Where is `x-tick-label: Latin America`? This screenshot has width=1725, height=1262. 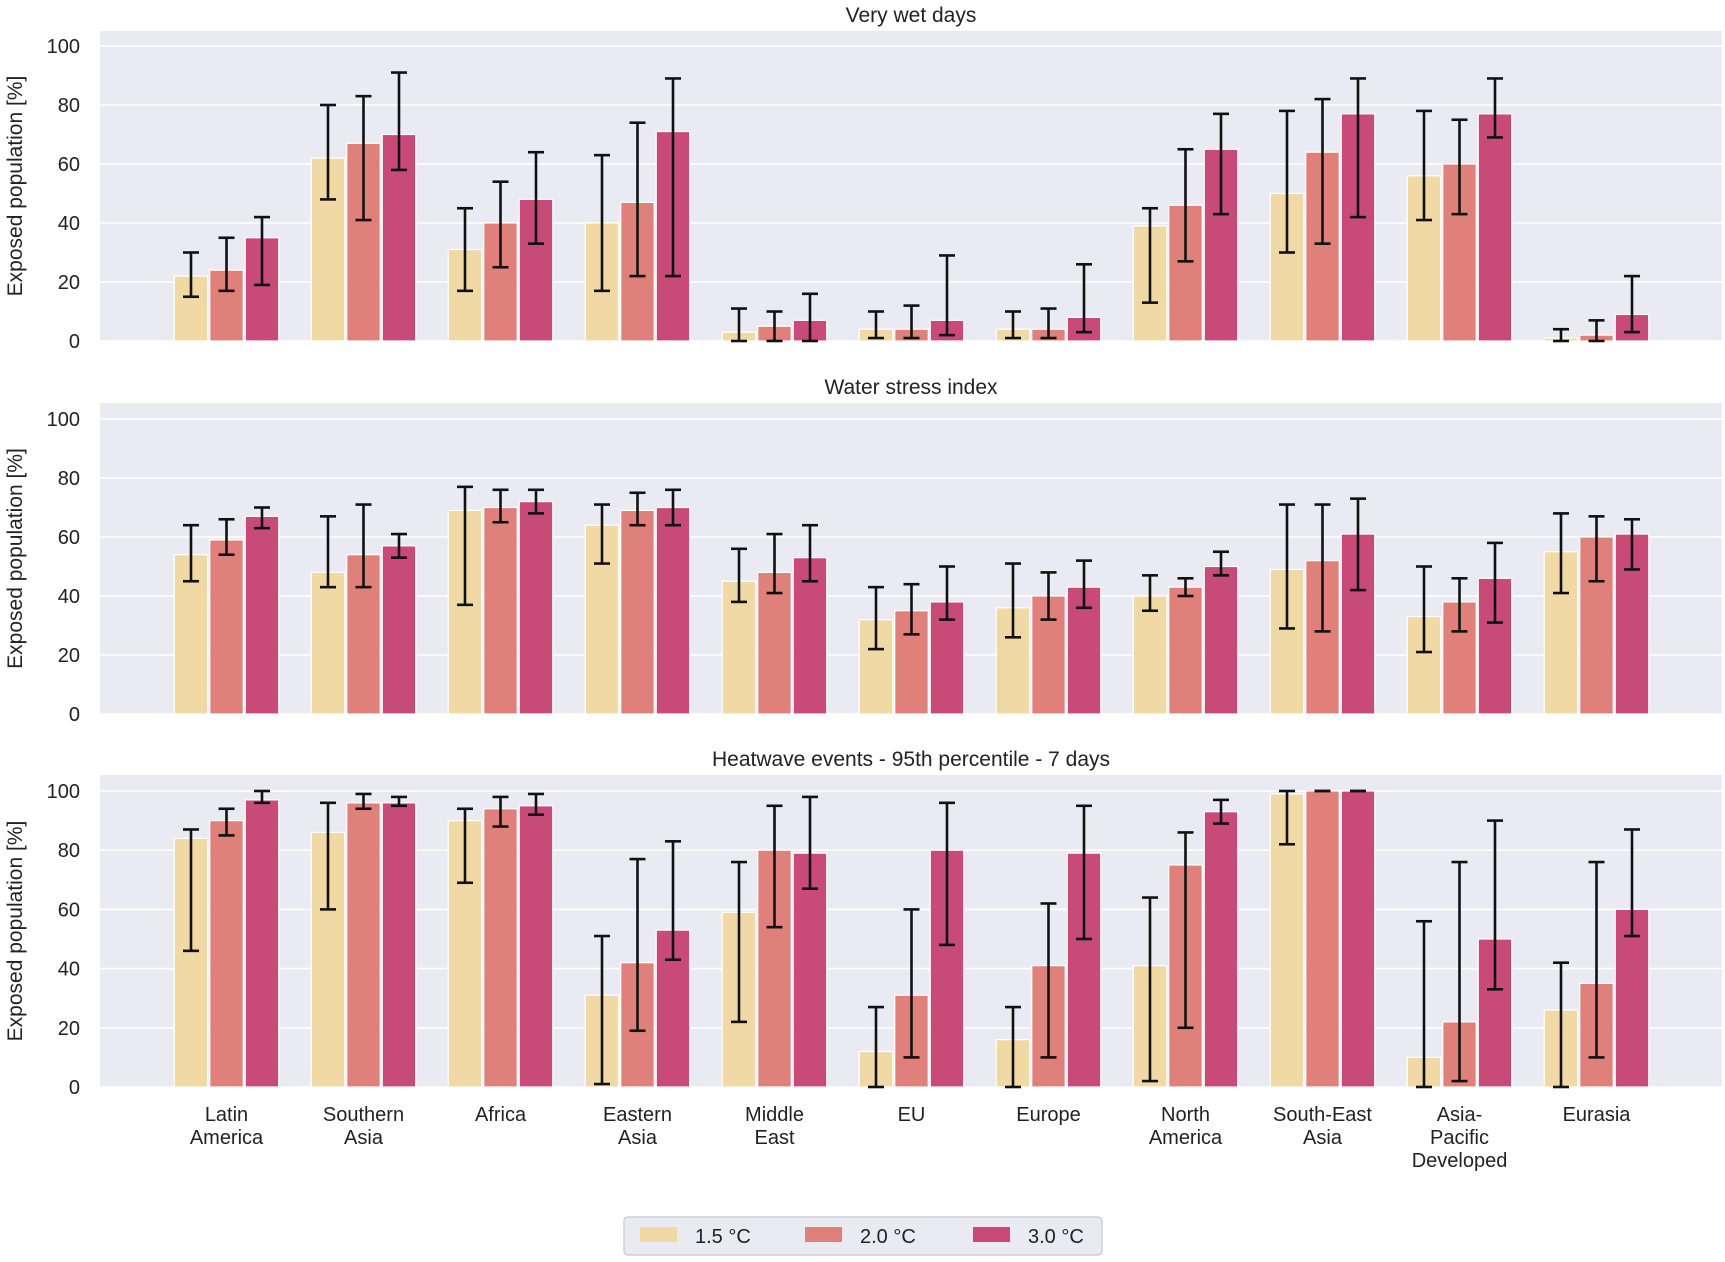
x-tick-label: Latin America is located at coordinates (227, 1126).